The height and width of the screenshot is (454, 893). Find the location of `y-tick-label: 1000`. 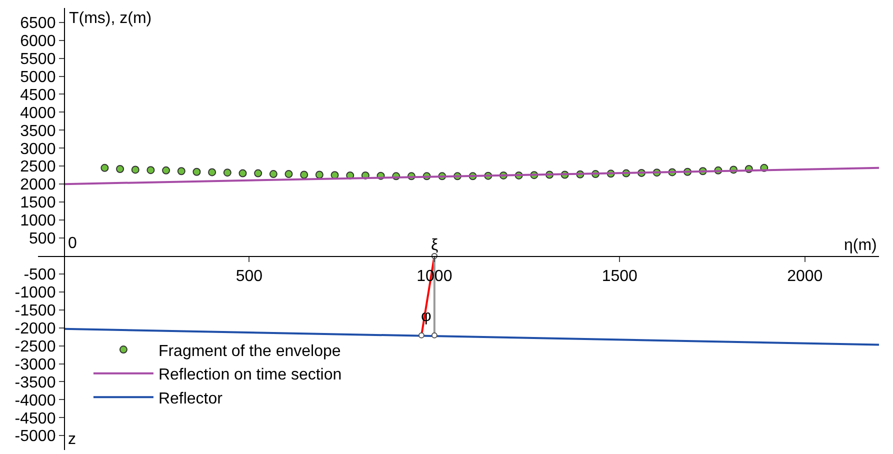

y-tick-label: 1000 is located at coordinates (38, 221).